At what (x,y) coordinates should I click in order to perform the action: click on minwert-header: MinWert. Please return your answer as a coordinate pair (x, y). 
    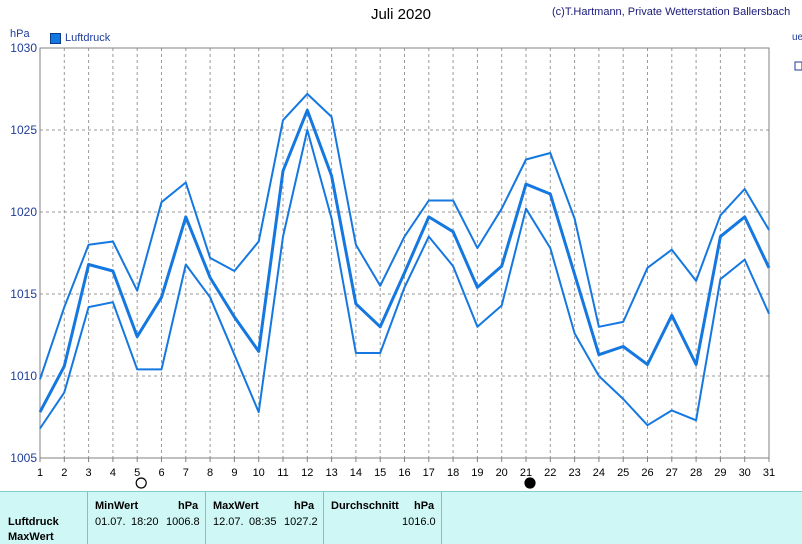
    Looking at the image, I should click on (117, 506).